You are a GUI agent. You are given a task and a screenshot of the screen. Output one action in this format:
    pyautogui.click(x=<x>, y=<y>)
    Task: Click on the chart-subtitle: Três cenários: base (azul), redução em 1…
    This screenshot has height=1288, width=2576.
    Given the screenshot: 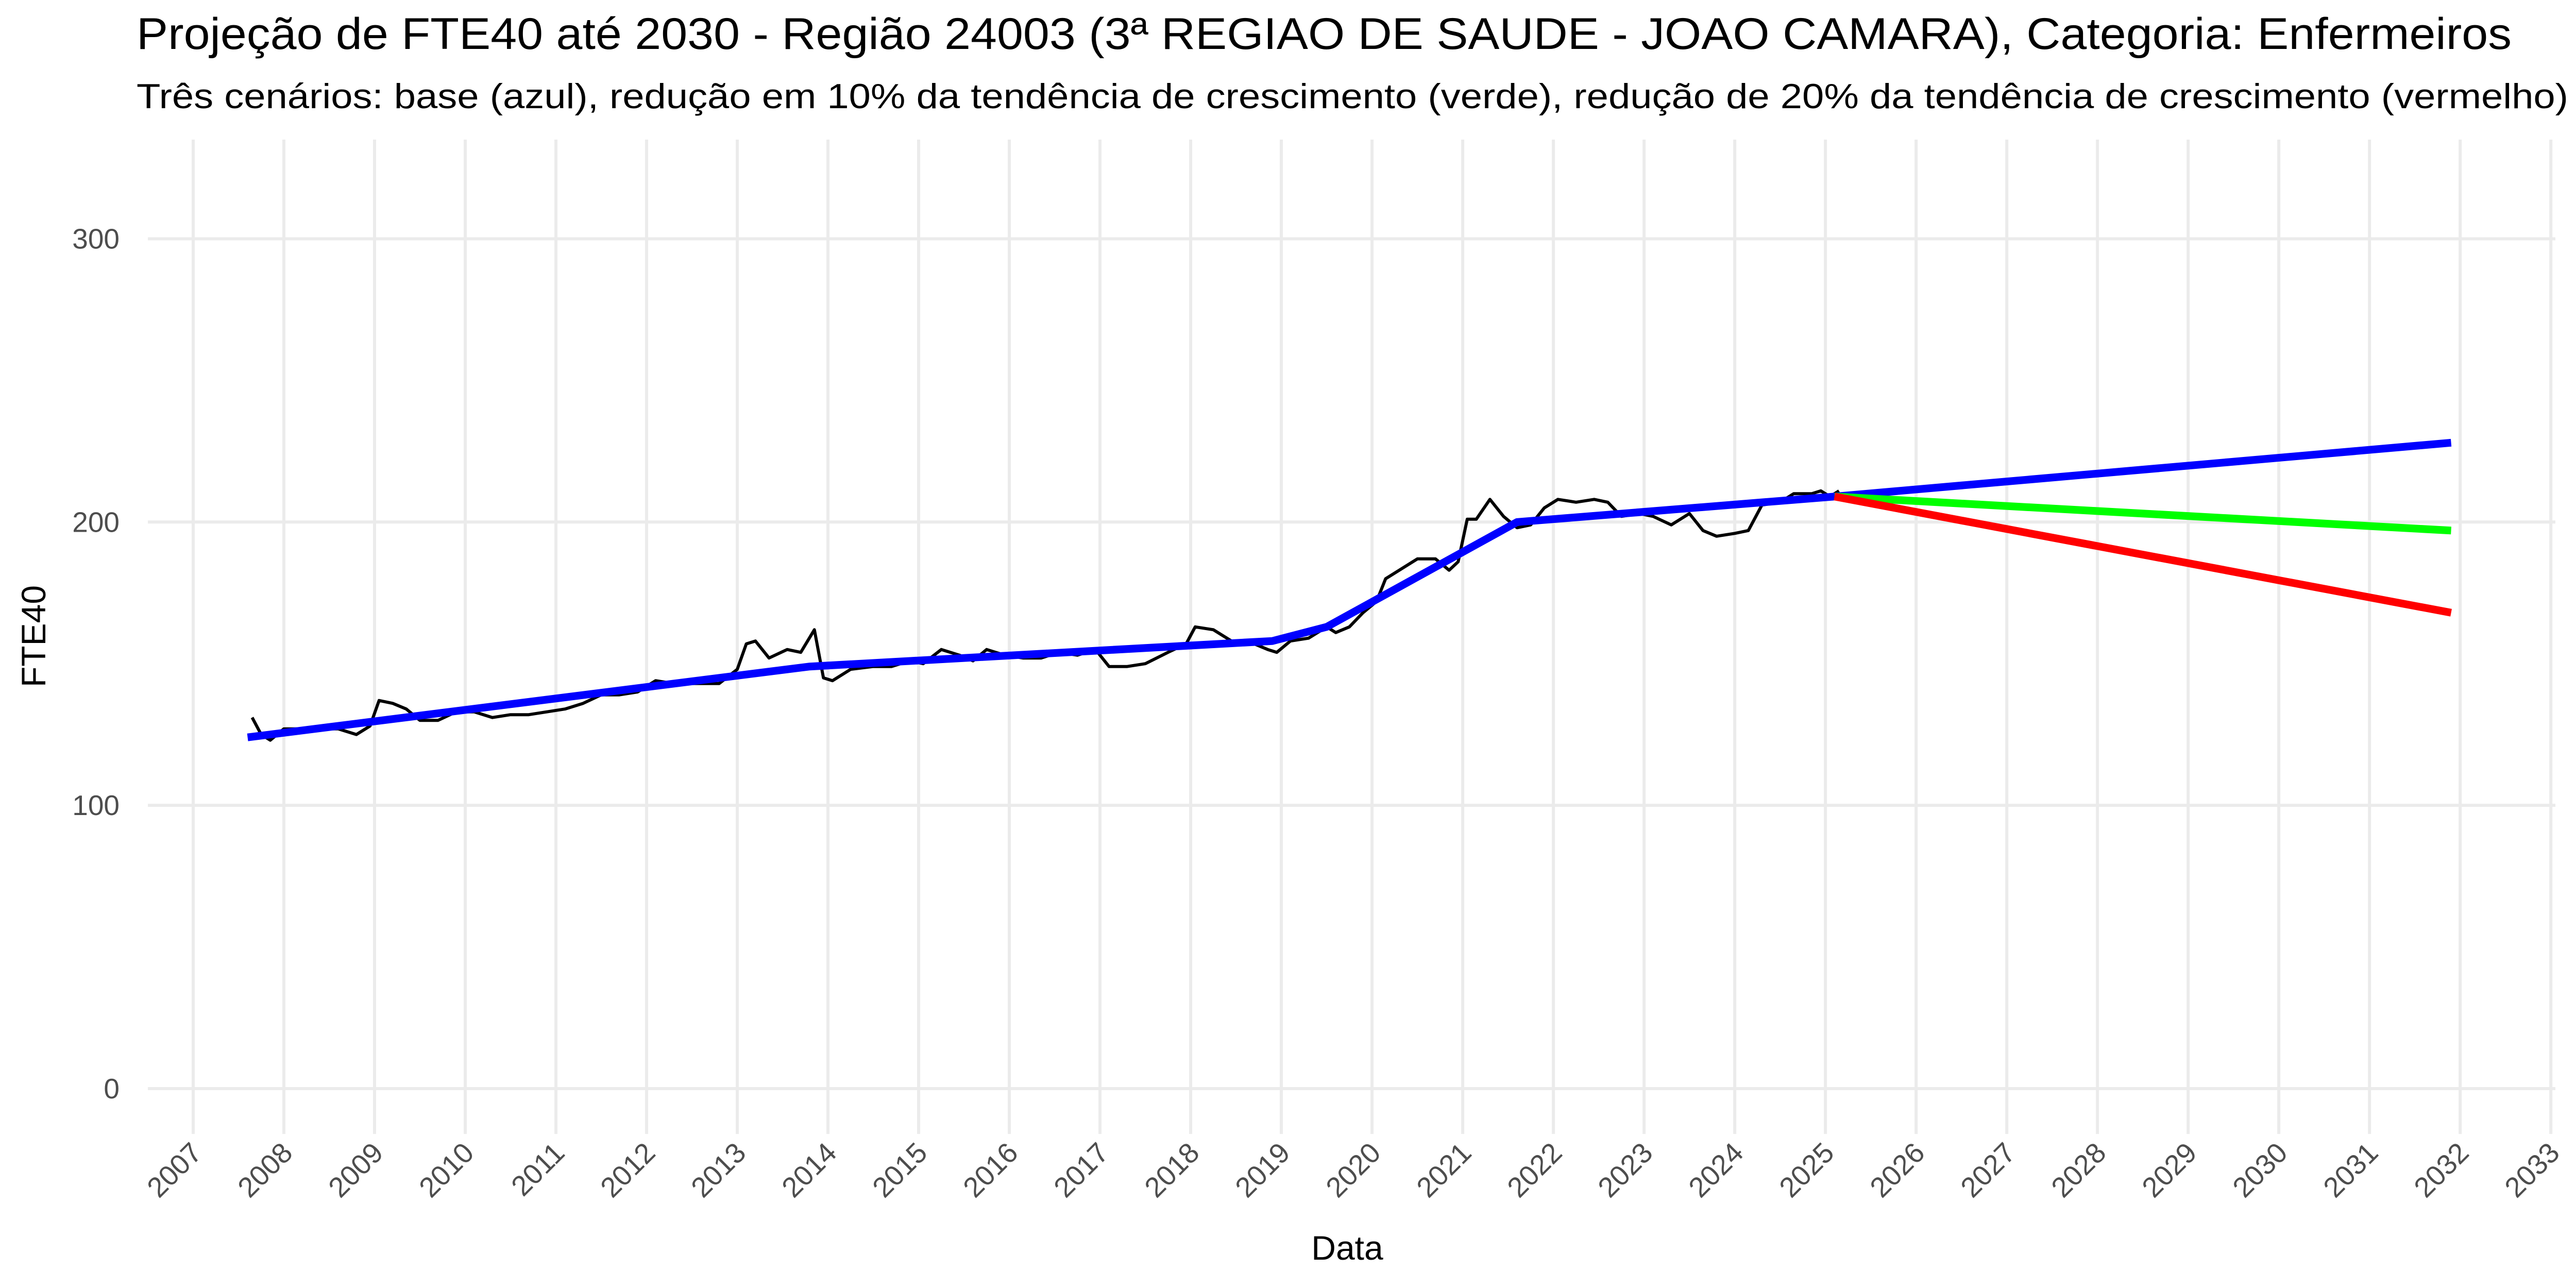 What is the action you would take?
    pyautogui.click(x=1352, y=96)
    